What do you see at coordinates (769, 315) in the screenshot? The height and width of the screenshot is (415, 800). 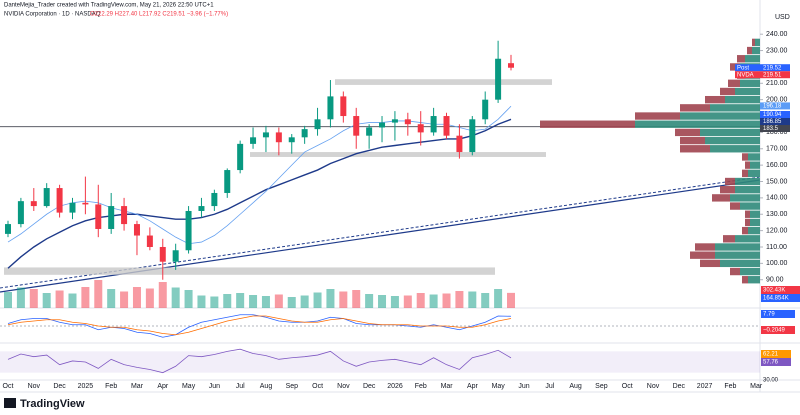 I see `macd-tag: 7.79` at bounding box center [769, 315].